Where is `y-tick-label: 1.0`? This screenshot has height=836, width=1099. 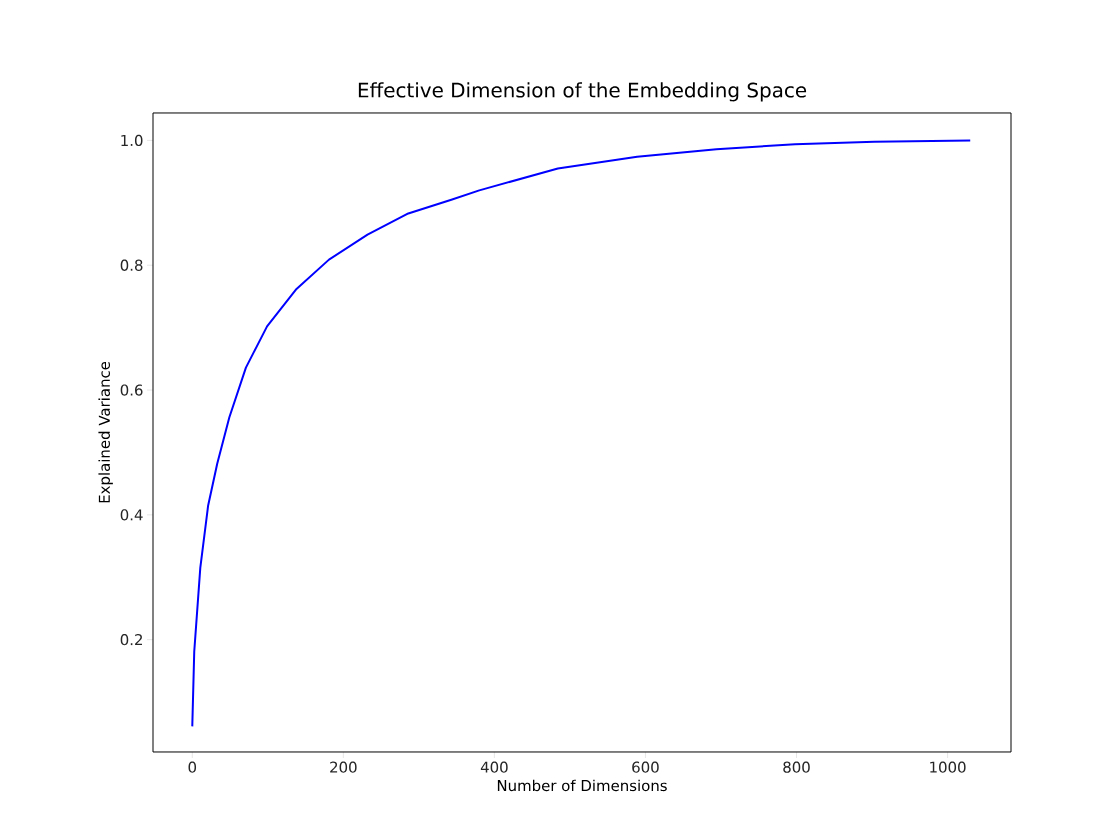 y-tick-label: 1.0 is located at coordinates (132, 140).